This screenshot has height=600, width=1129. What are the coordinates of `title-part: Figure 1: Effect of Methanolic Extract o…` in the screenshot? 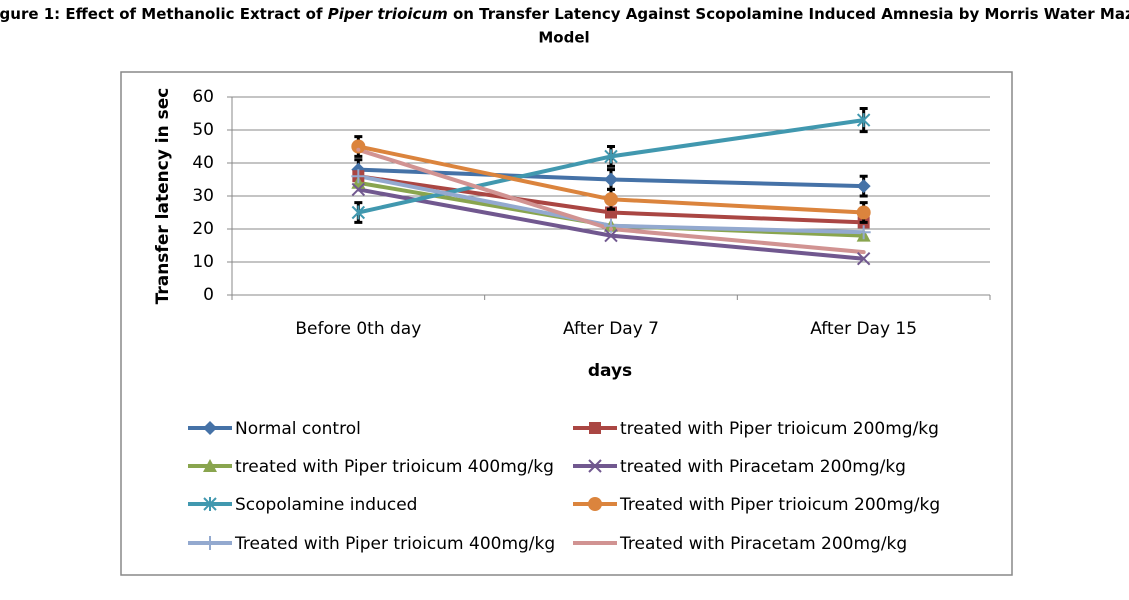 It's located at (164, 14).